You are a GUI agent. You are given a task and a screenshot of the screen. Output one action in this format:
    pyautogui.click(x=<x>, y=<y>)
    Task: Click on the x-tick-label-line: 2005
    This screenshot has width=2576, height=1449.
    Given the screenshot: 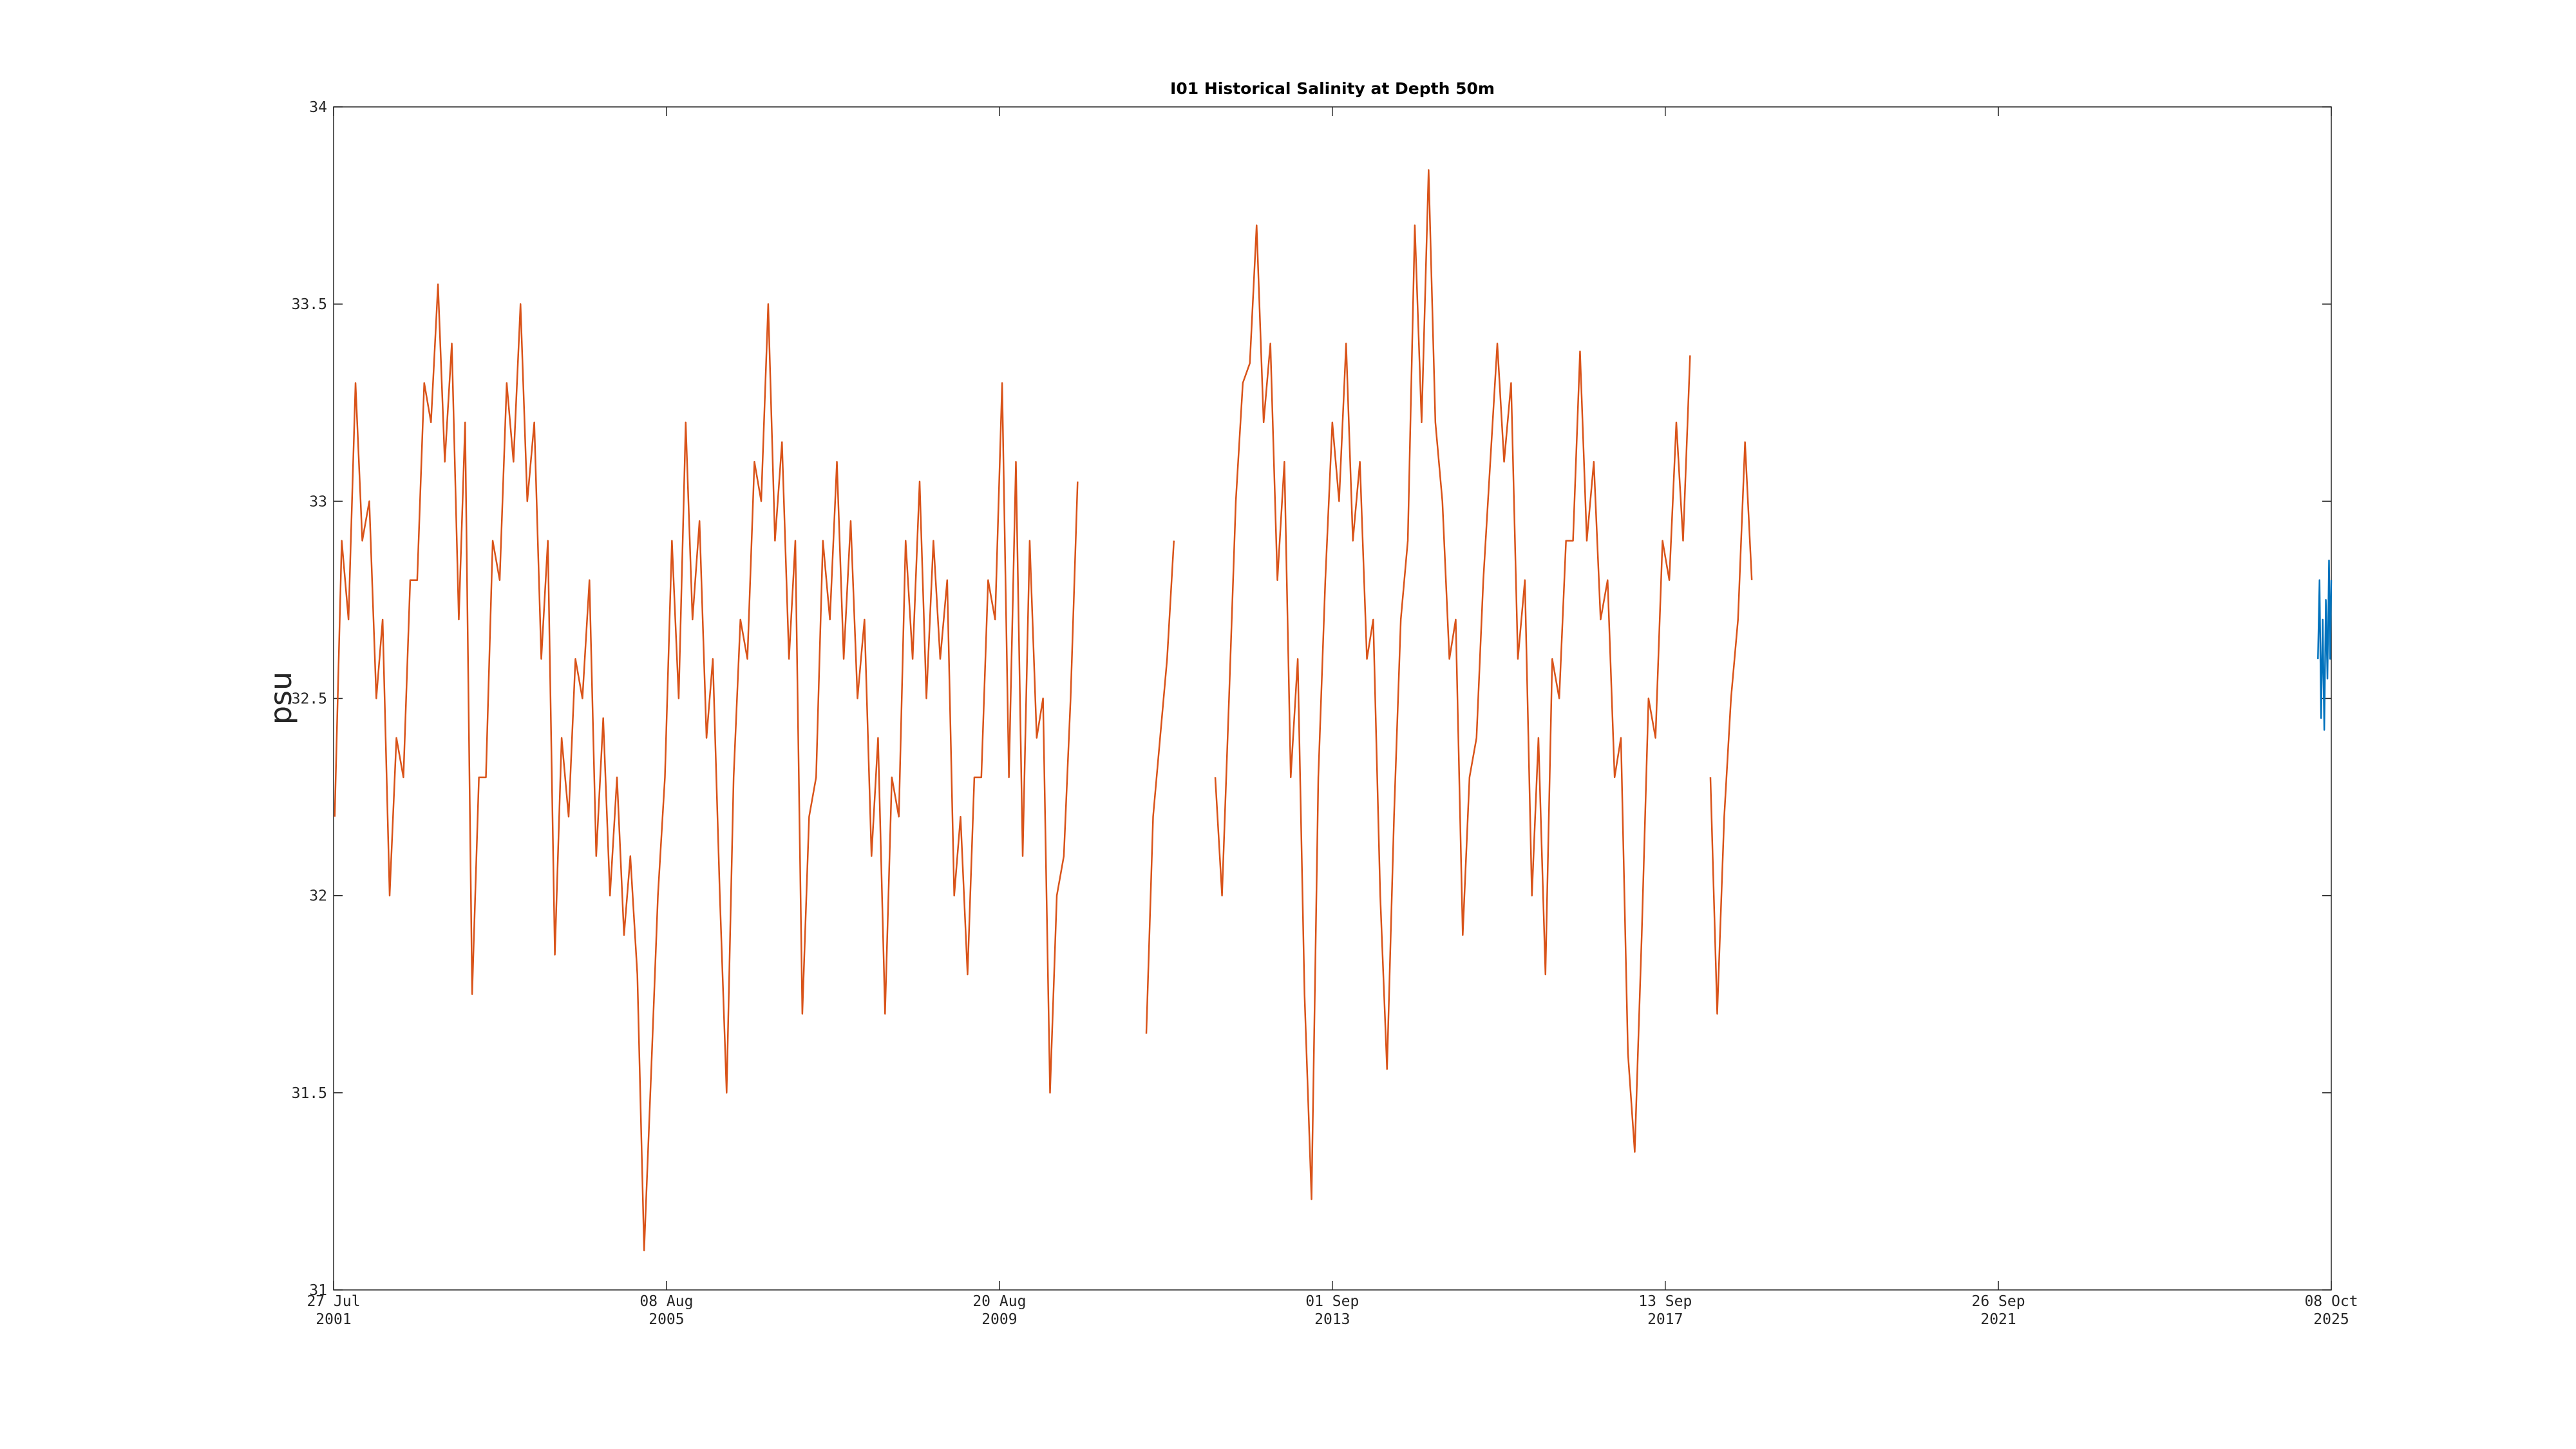 What is the action you would take?
    pyautogui.click(x=666, y=1319)
    